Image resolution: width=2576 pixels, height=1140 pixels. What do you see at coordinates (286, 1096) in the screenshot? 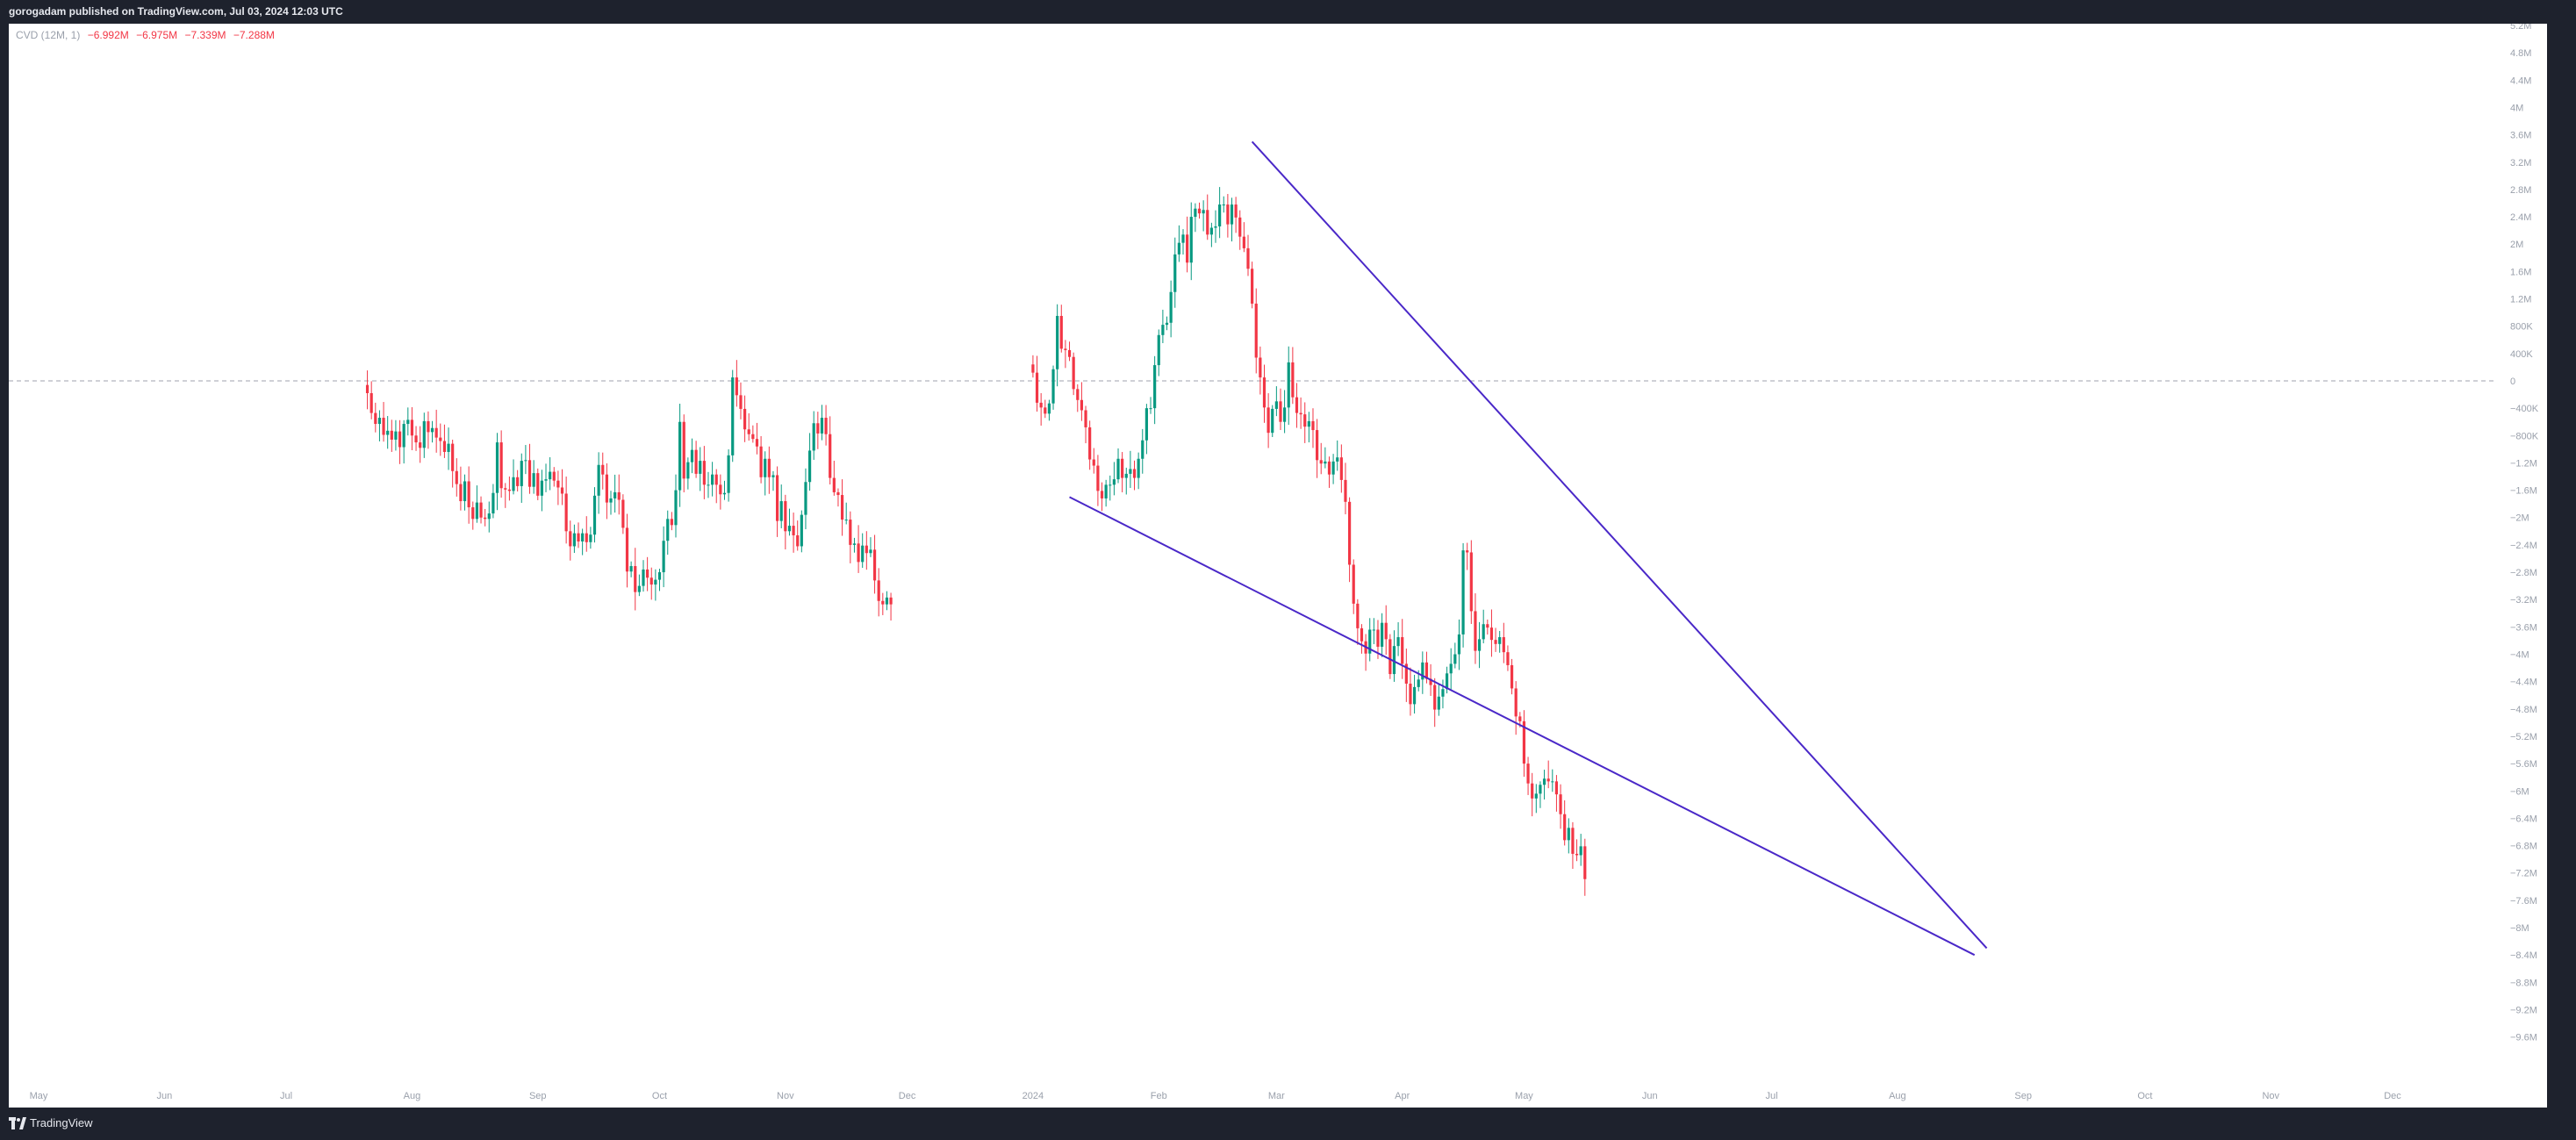
I see `x-tick-label: Jul` at bounding box center [286, 1096].